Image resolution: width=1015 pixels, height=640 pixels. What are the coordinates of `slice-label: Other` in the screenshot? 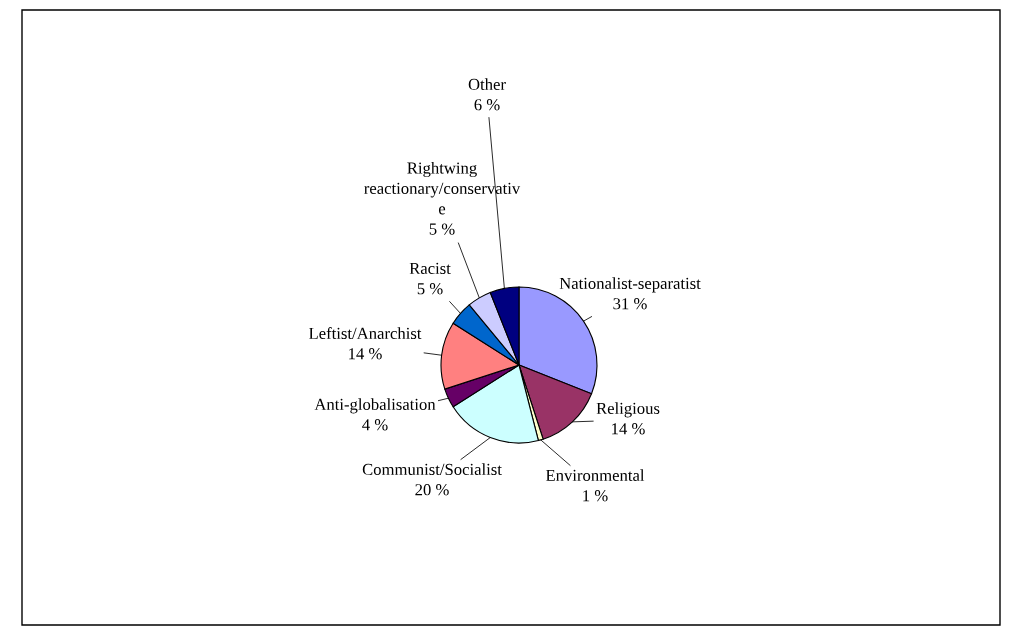 It's located at (487, 84).